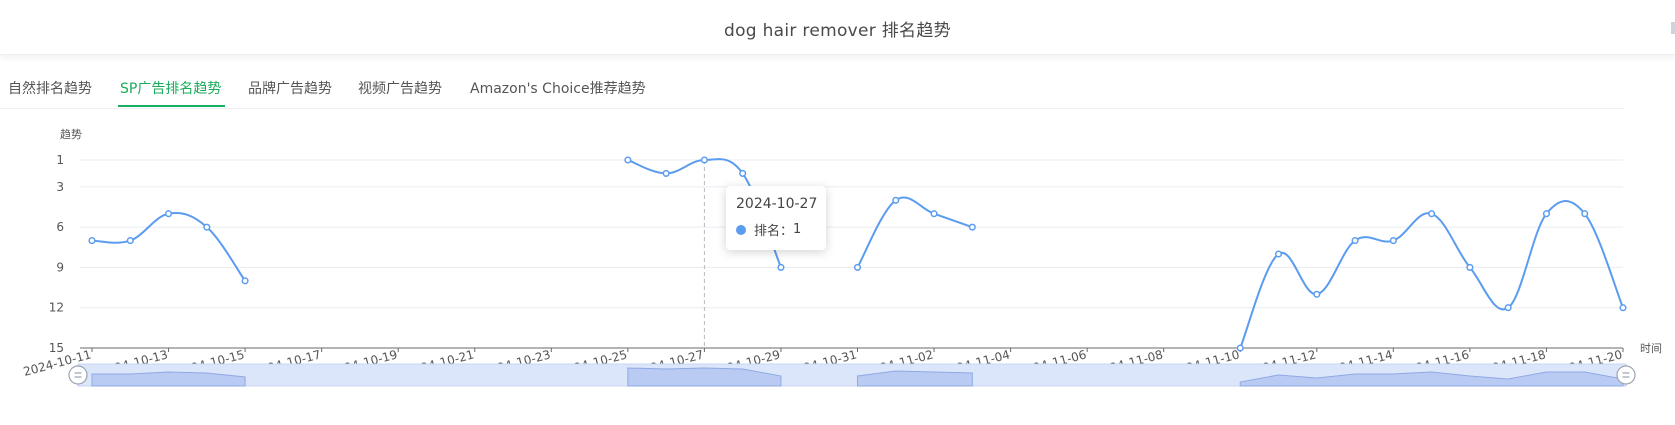  I want to click on y-tick-label: 9, so click(60, 267).